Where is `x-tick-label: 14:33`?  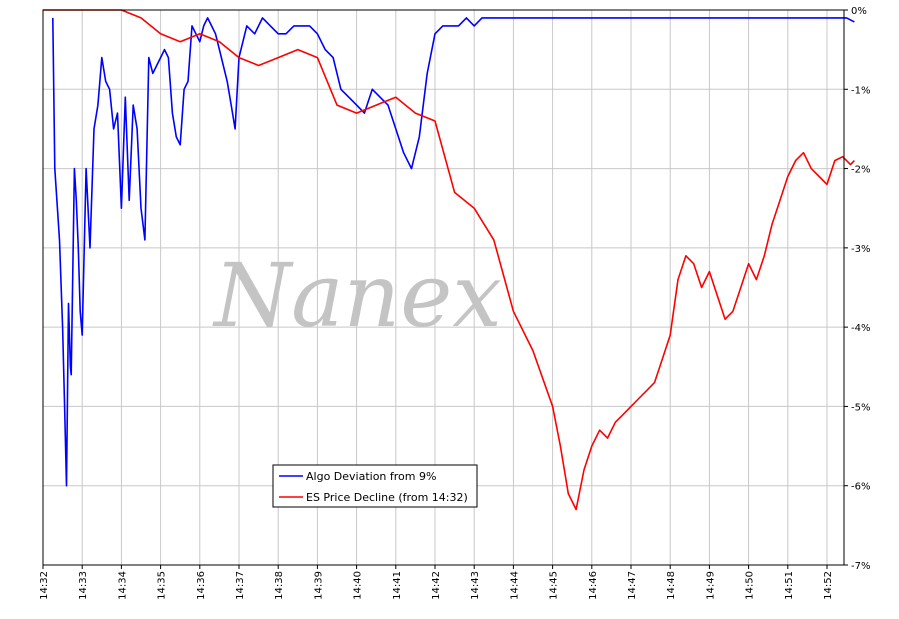
x-tick-label: 14:33 is located at coordinates (83, 585).